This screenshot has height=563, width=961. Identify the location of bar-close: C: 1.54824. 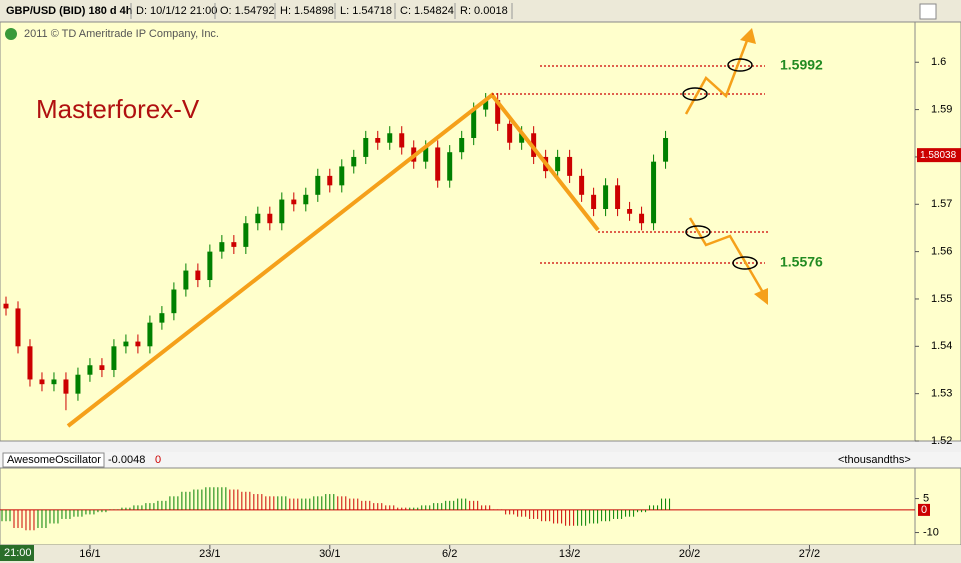
(427, 11).